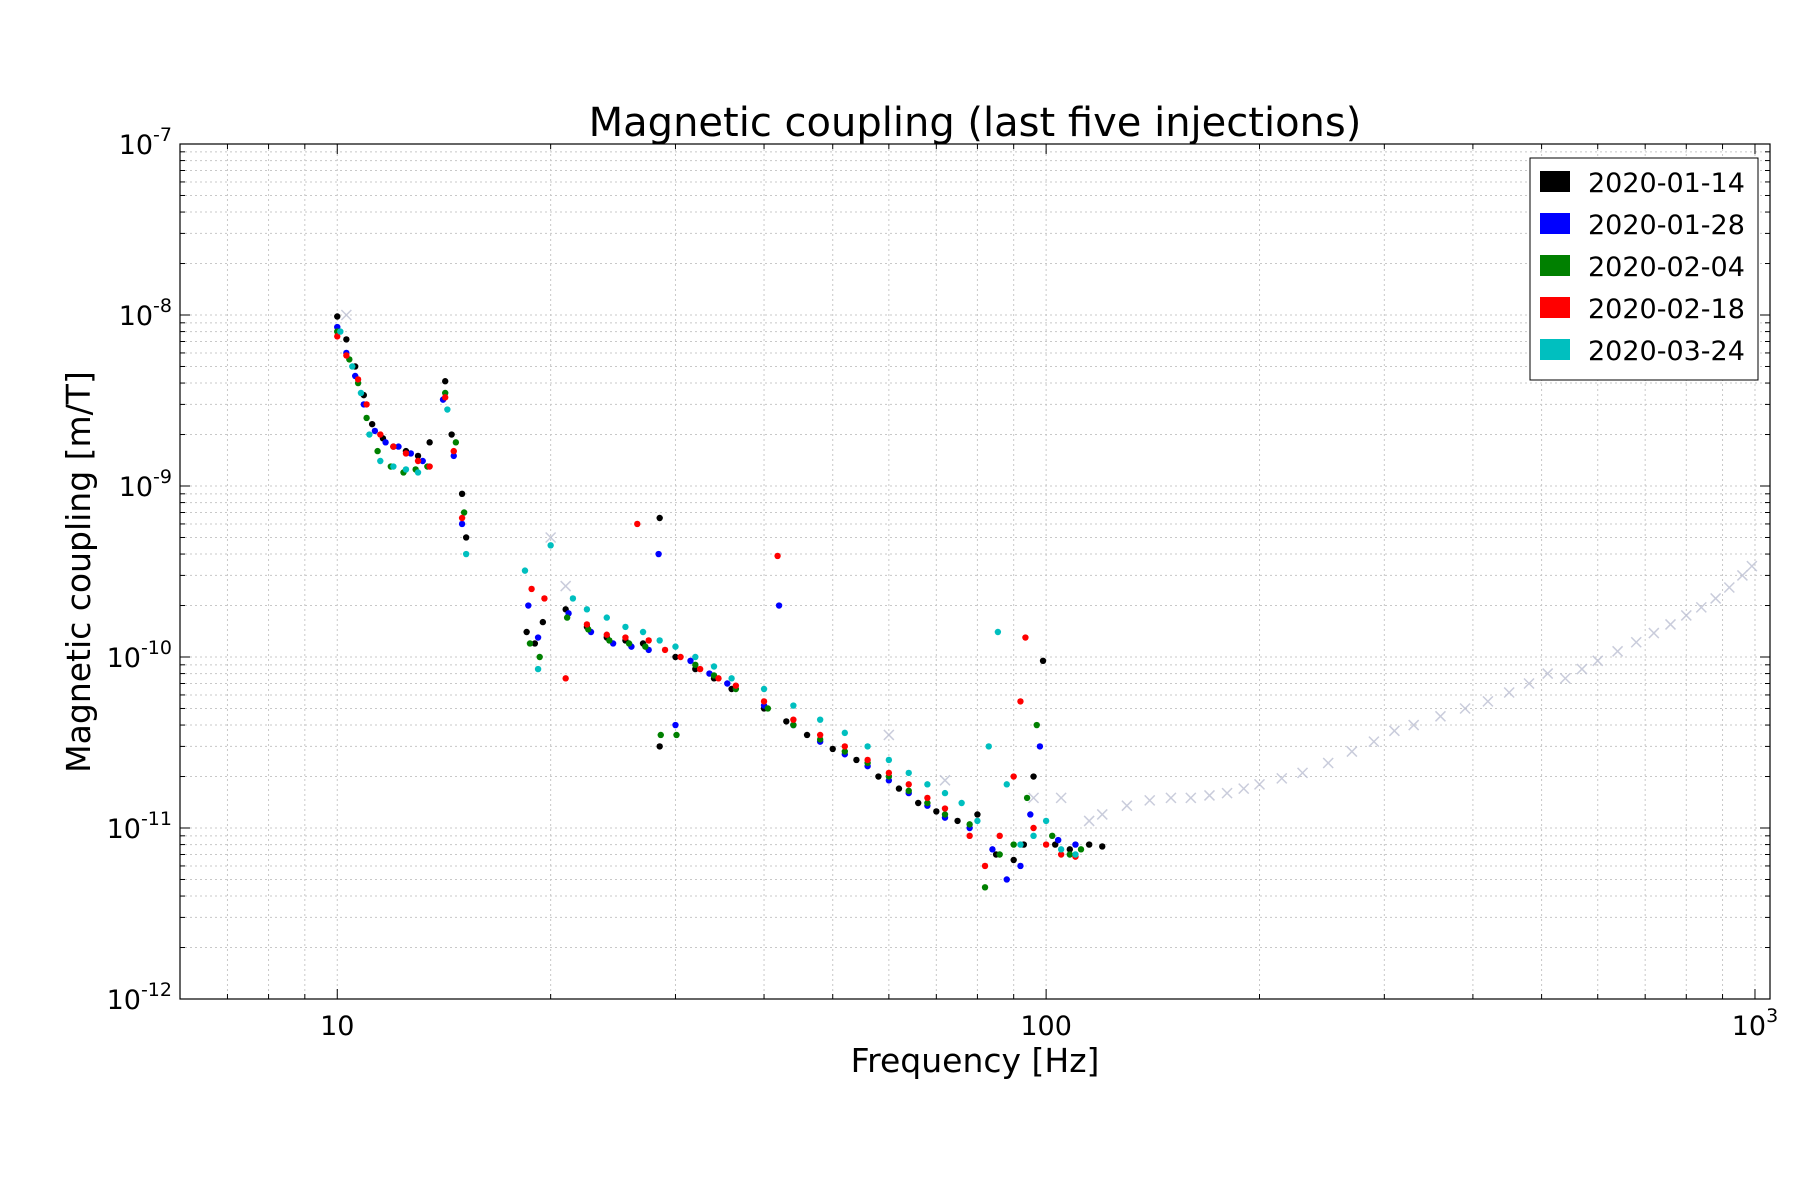 Image resolution: width=1800 pixels, height=1200 pixels. Describe the element at coordinates (1666, 309) in the screenshot. I see `legend-label: 2020-02-18` at that location.